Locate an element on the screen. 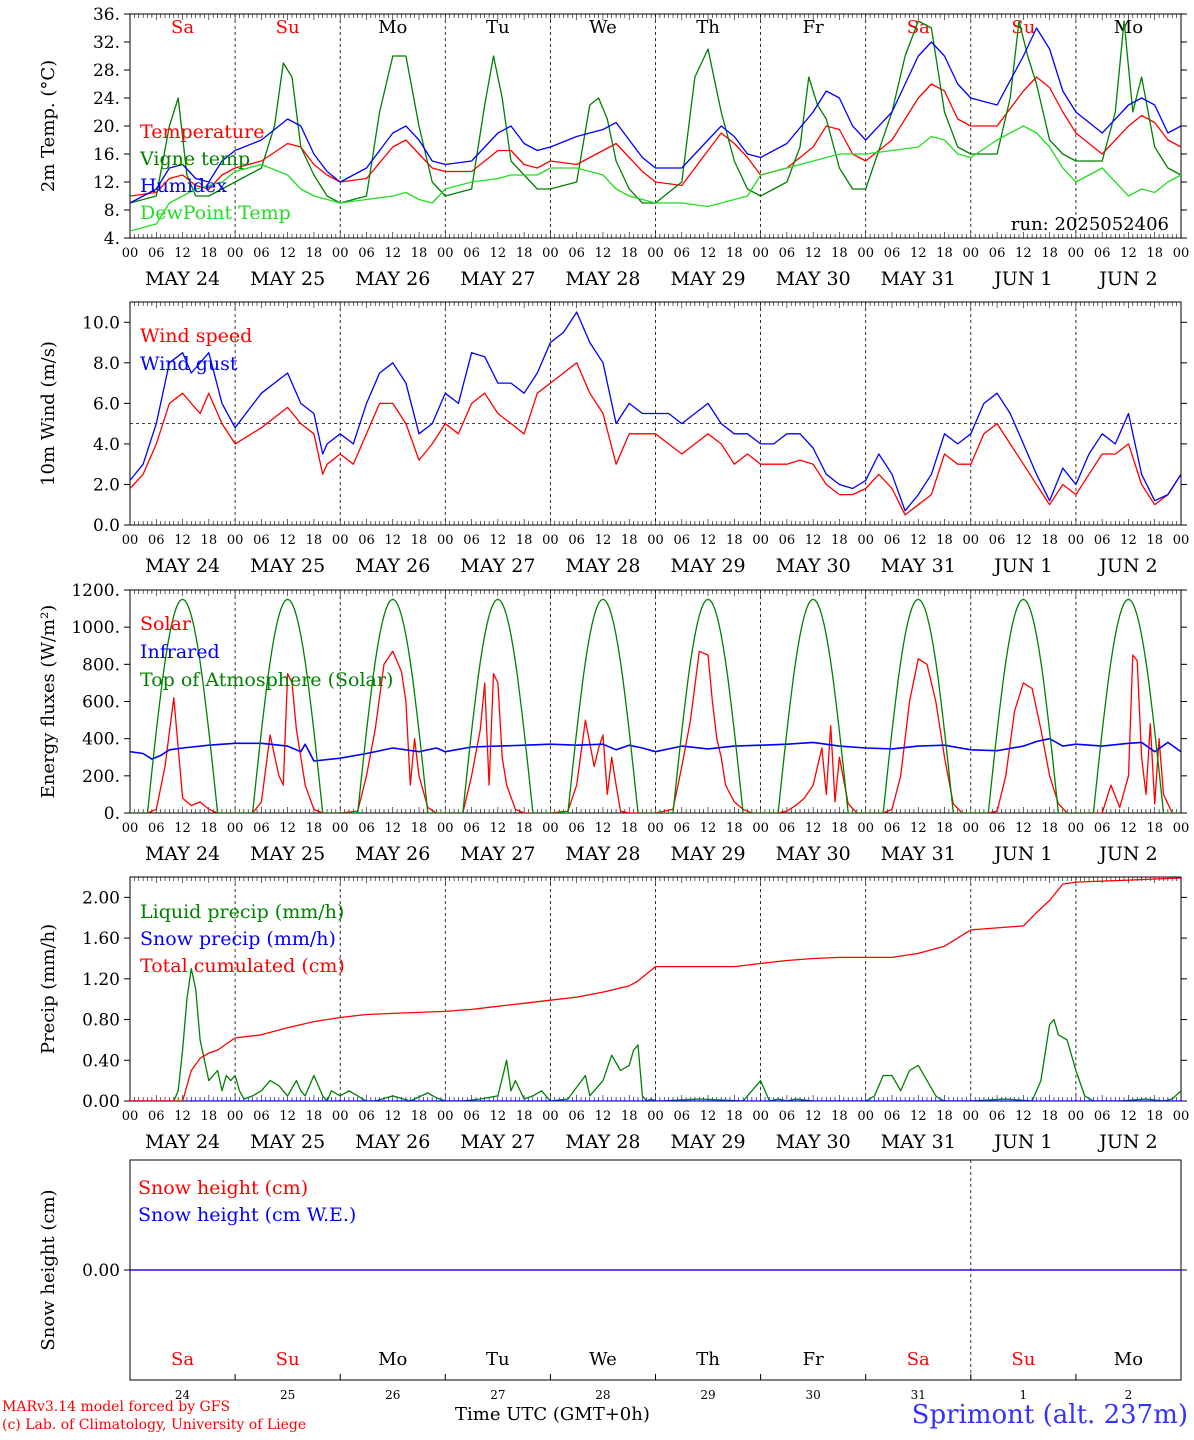 The image size is (1194, 1440). y-tick-label: 6.0 is located at coordinates (106, 404).